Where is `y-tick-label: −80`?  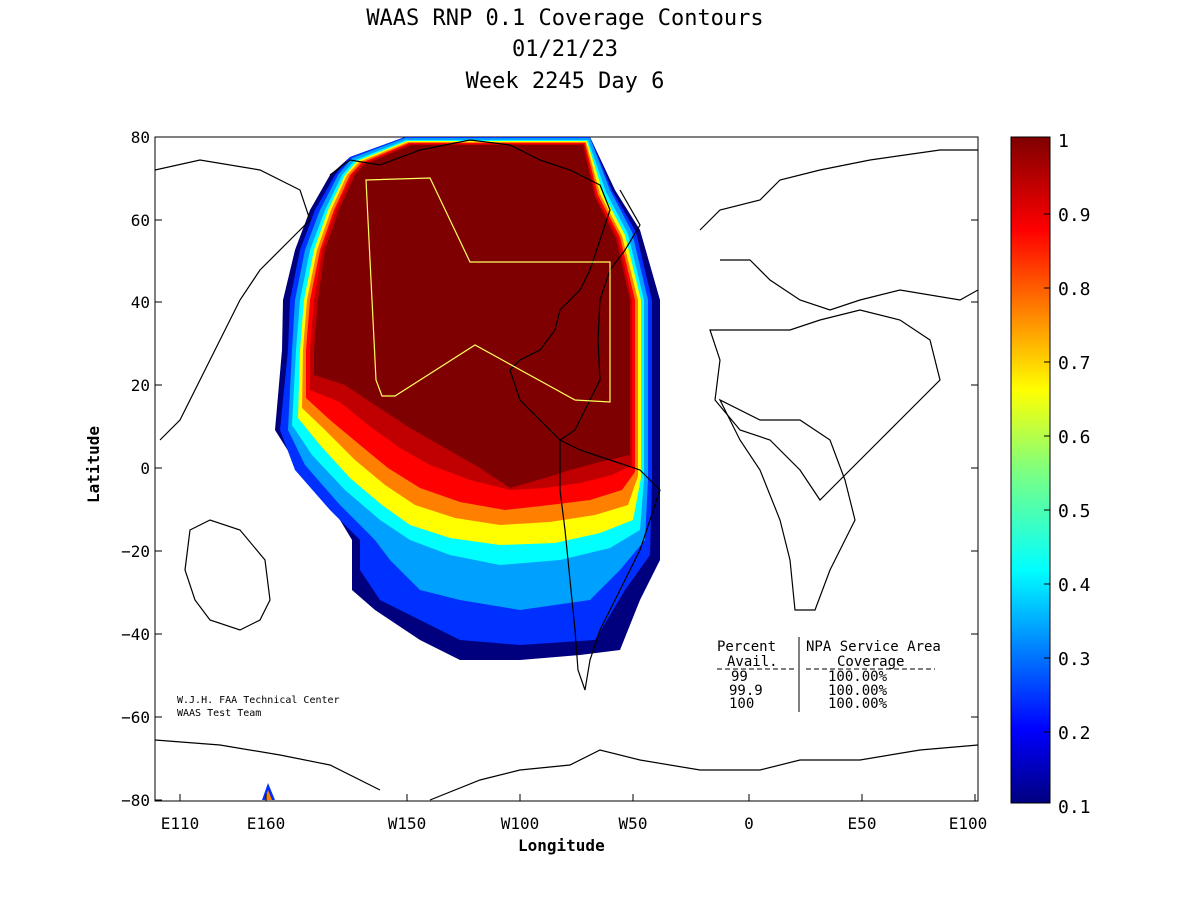
y-tick-label: −80 is located at coordinates (135, 800).